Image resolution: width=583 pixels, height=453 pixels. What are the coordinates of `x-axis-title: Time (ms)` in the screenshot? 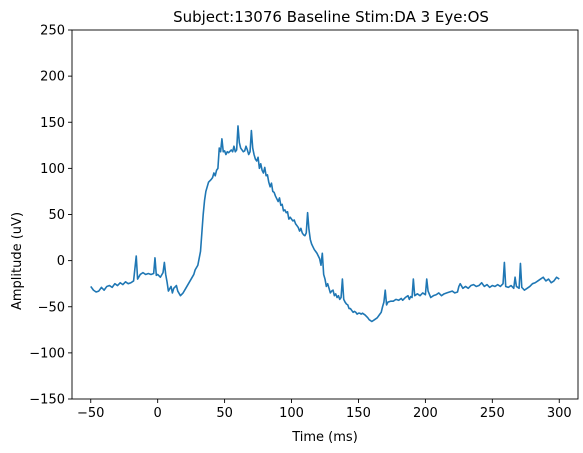 It's located at (324, 437).